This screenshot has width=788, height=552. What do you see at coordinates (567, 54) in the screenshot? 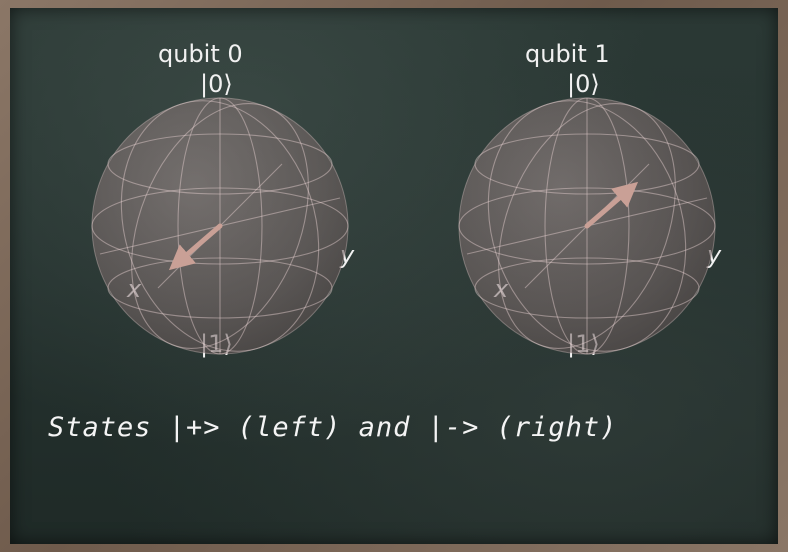
I see `qubit-1-title: qubit 1` at bounding box center [567, 54].